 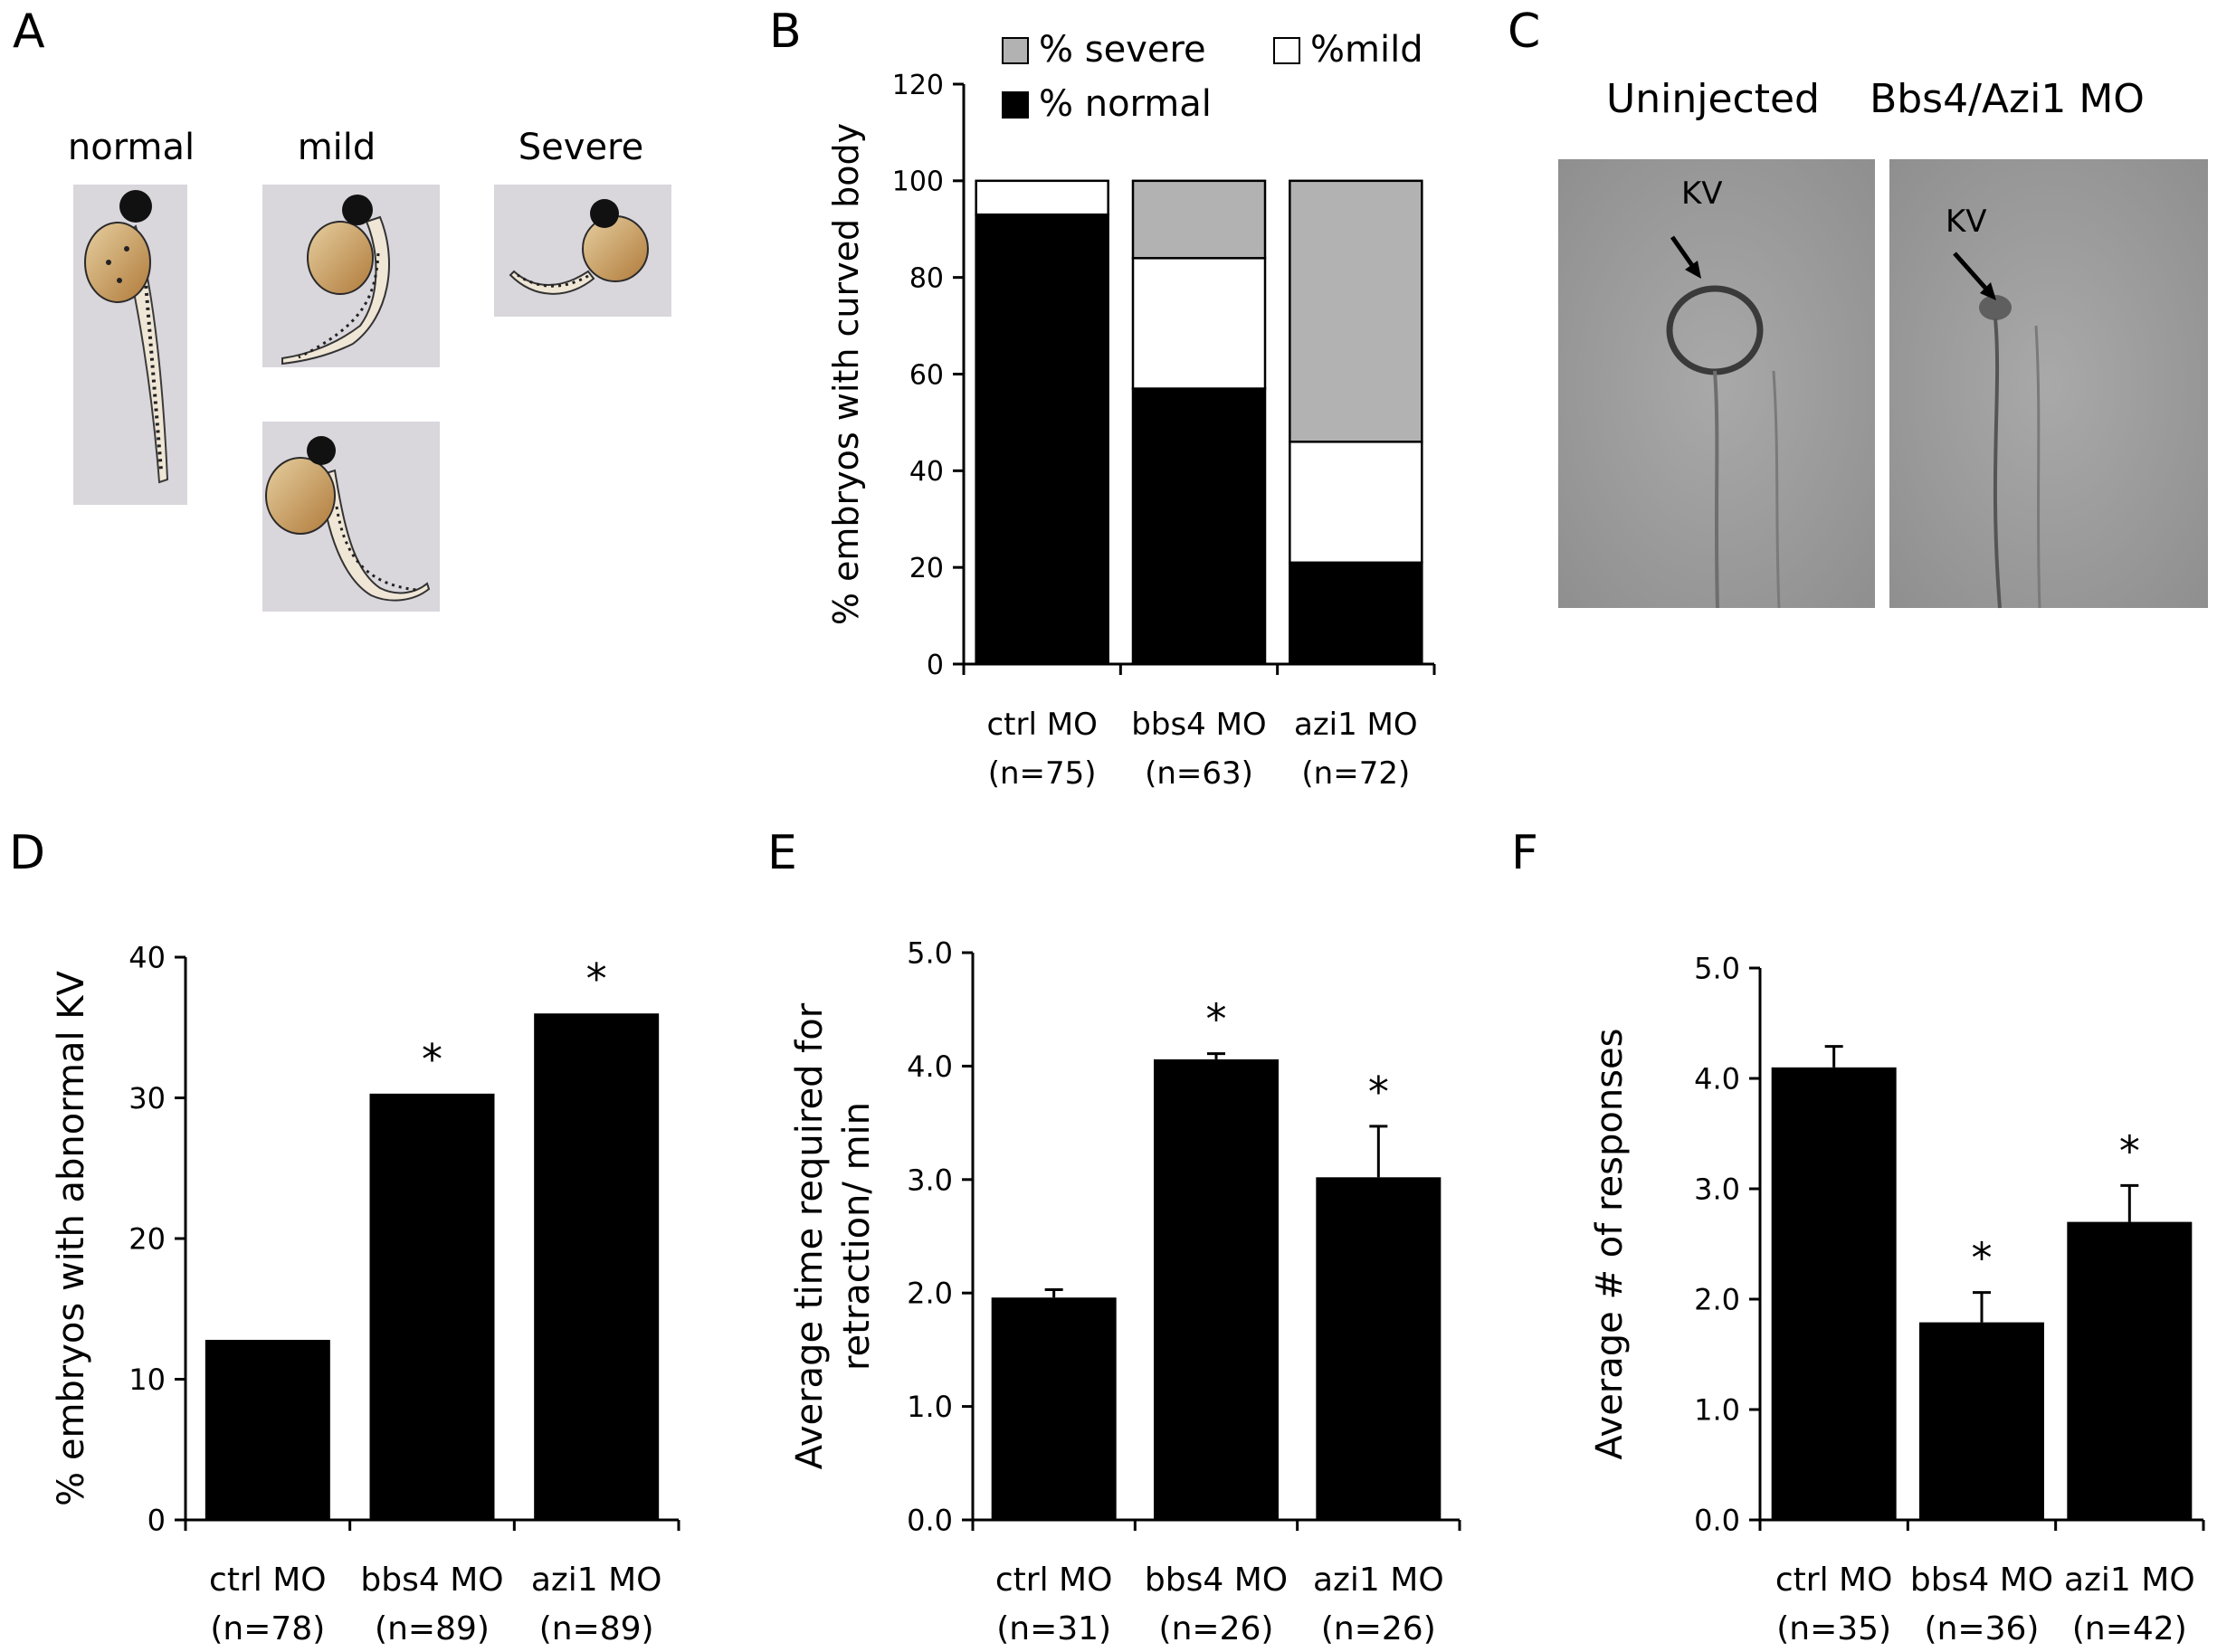 I want to click on label-normal: normal, so click(x=131, y=147).